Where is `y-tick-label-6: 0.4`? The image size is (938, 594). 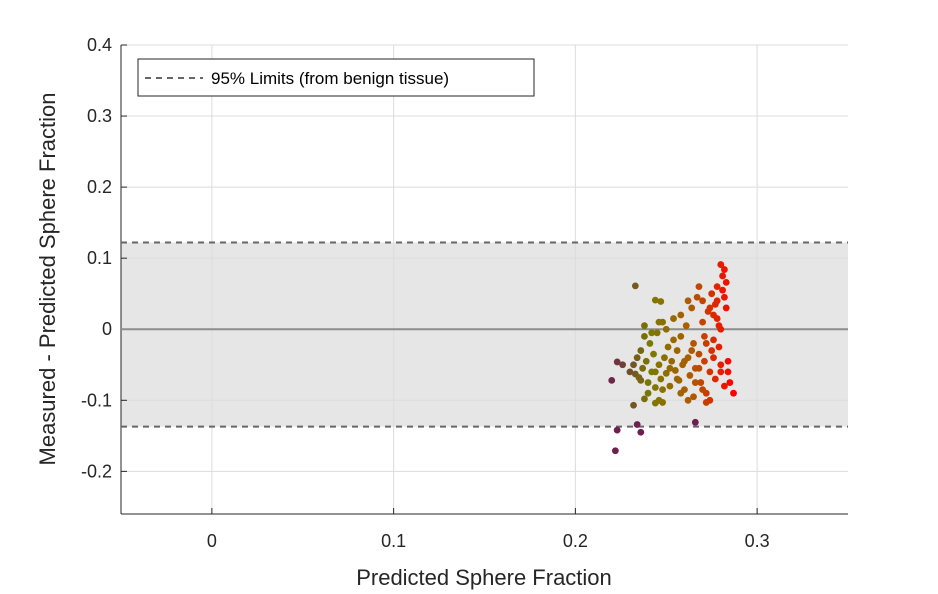 y-tick-label-6: 0.4 is located at coordinates (99, 45).